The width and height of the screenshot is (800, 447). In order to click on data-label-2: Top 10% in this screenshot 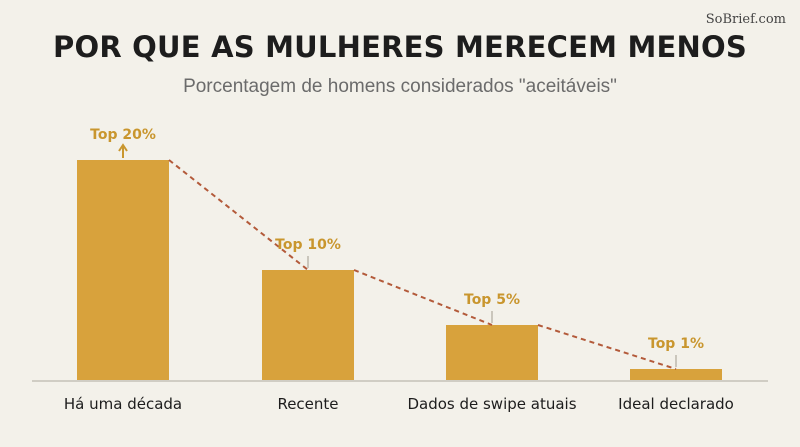, I will do `click(308, 245)`.